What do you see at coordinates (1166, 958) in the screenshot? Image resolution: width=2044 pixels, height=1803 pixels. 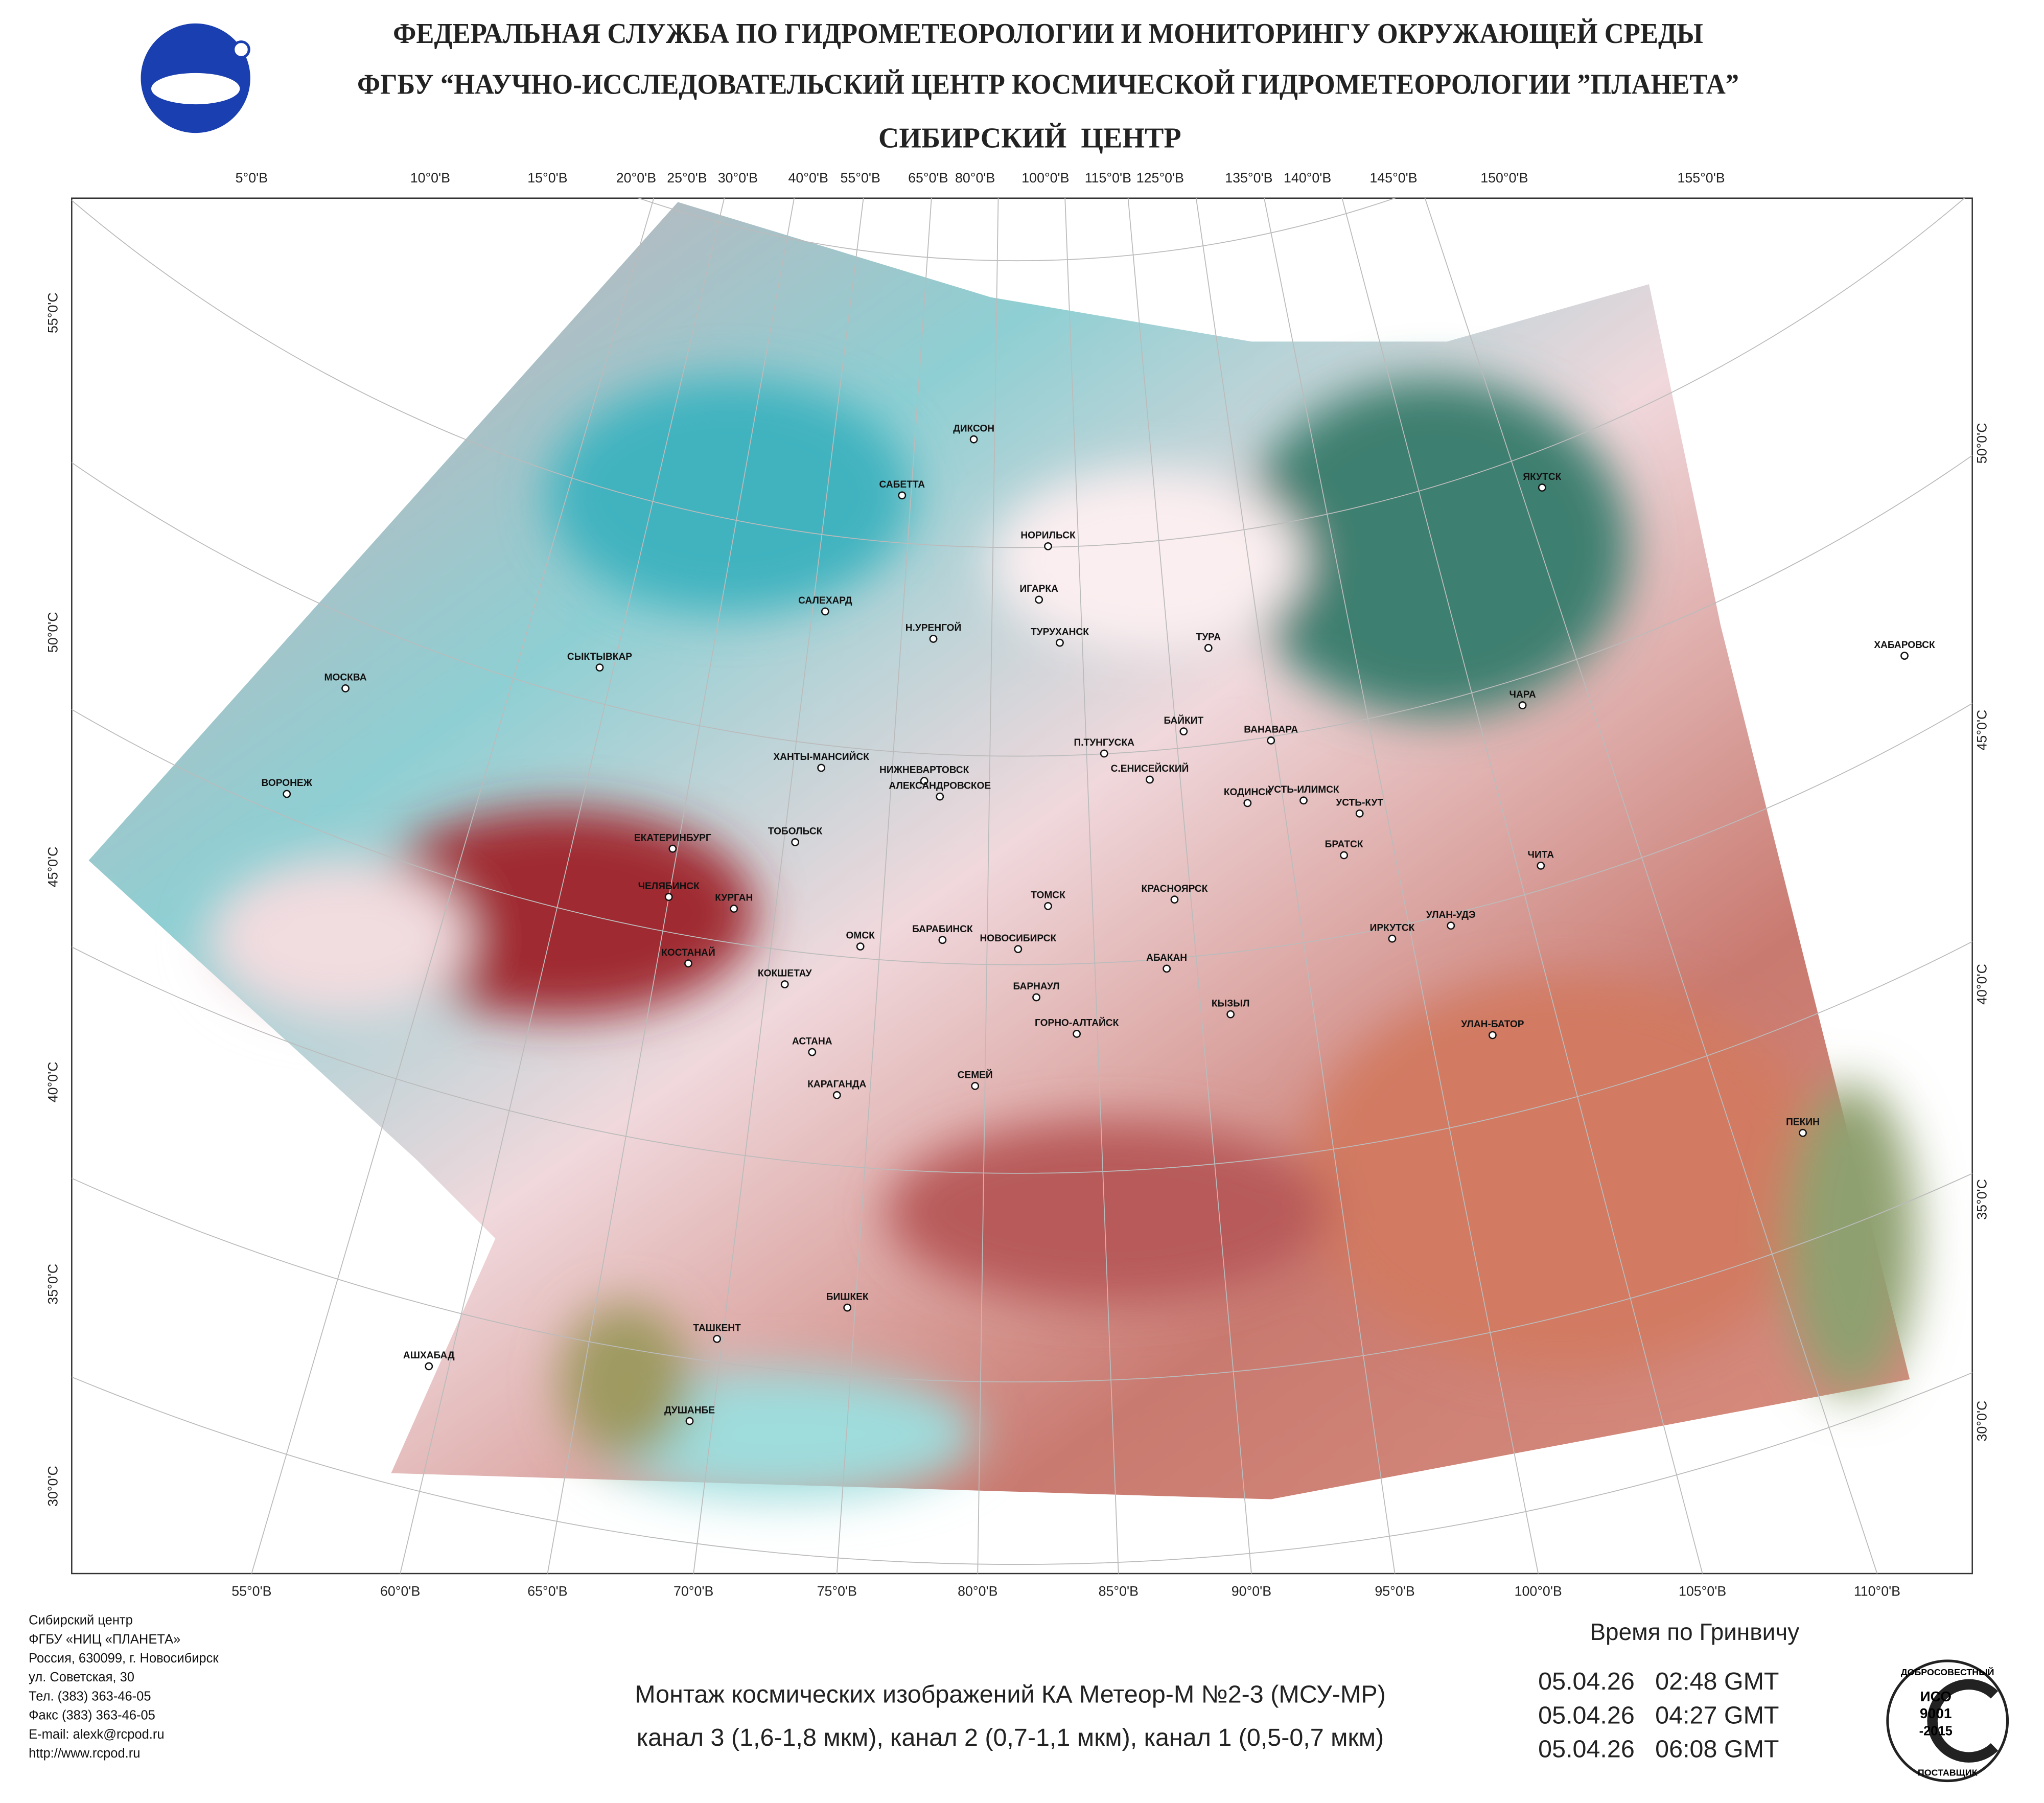 I see `city-label: АБАКАН` at bounding box center [1166, 958].